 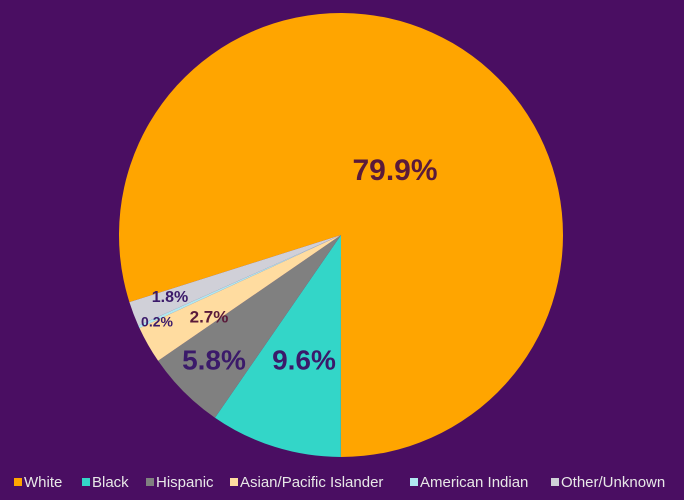 What do you see at coordinates (209, 316) in the screenshot?
I see `data-label: 2.7%` at bounding box center [209, 316].